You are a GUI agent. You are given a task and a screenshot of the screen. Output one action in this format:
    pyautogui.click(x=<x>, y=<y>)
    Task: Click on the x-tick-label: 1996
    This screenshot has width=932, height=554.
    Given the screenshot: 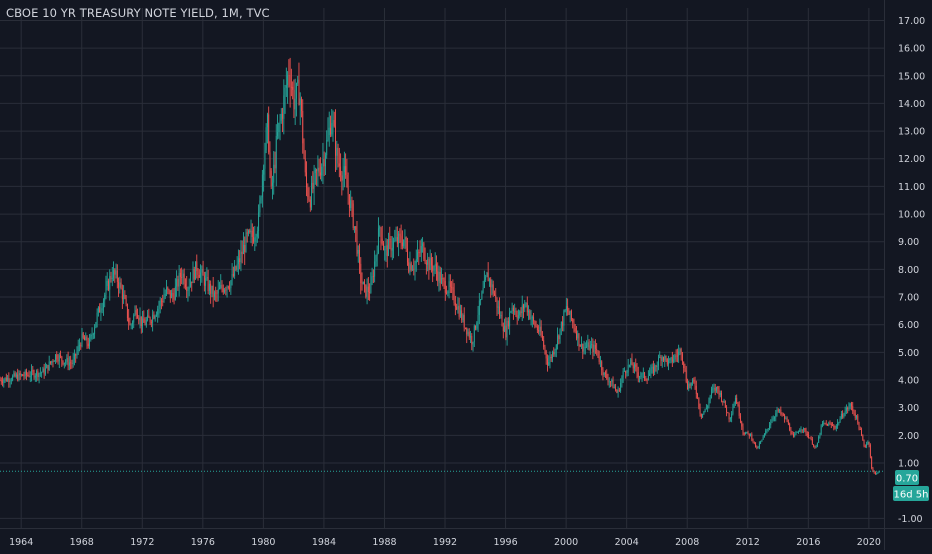 What is the action you would take?
    pyautogui.click(x=505, y=542)
    